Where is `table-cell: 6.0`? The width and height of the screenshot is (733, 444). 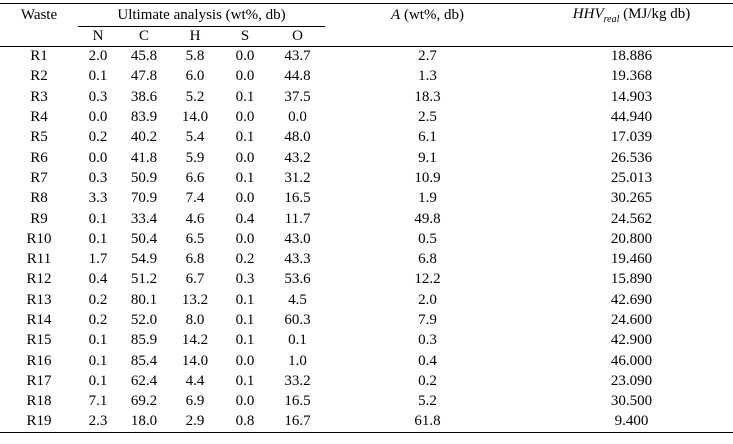 table-cell: 6.0 is located at coordinates (195, 76).